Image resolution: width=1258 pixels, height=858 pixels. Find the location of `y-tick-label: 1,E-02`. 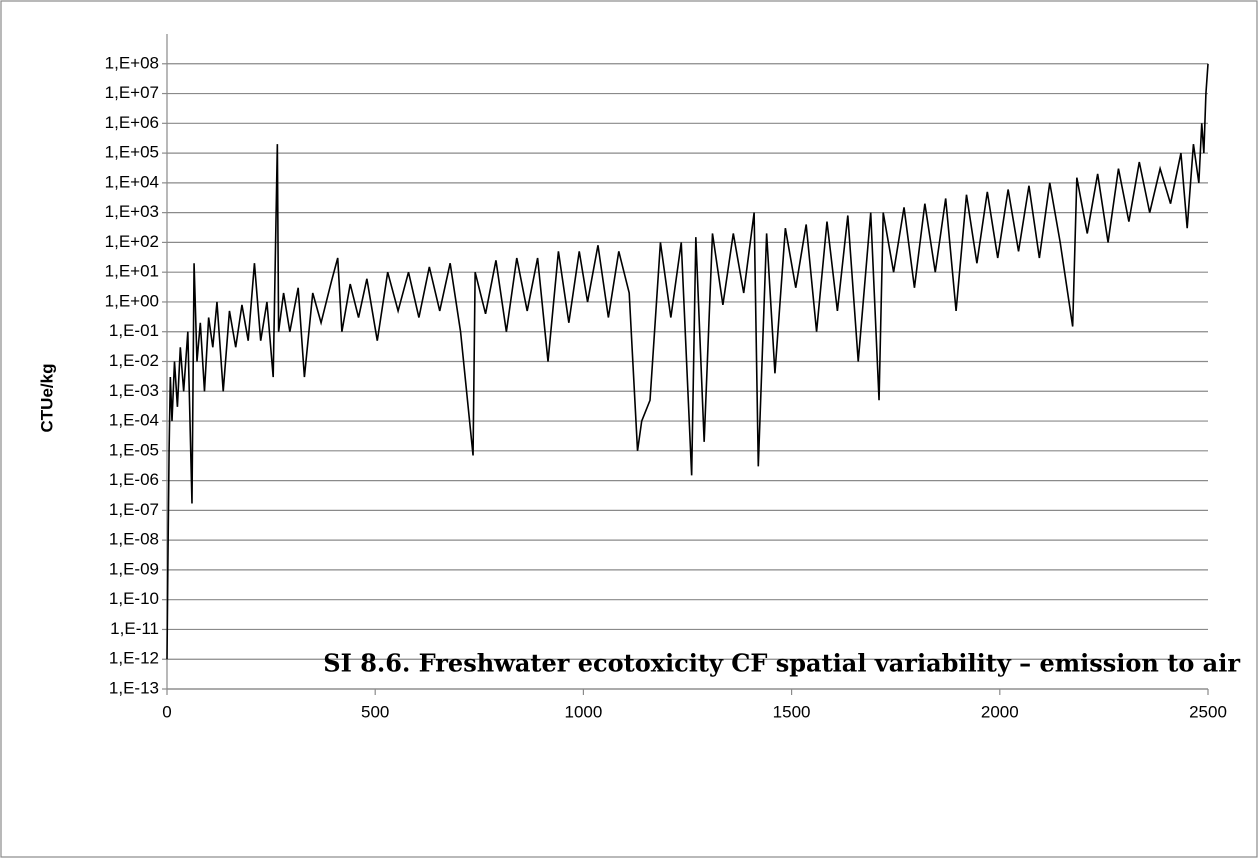

y-tick-label: 1,E-02 is located at coordinates (134, 360).